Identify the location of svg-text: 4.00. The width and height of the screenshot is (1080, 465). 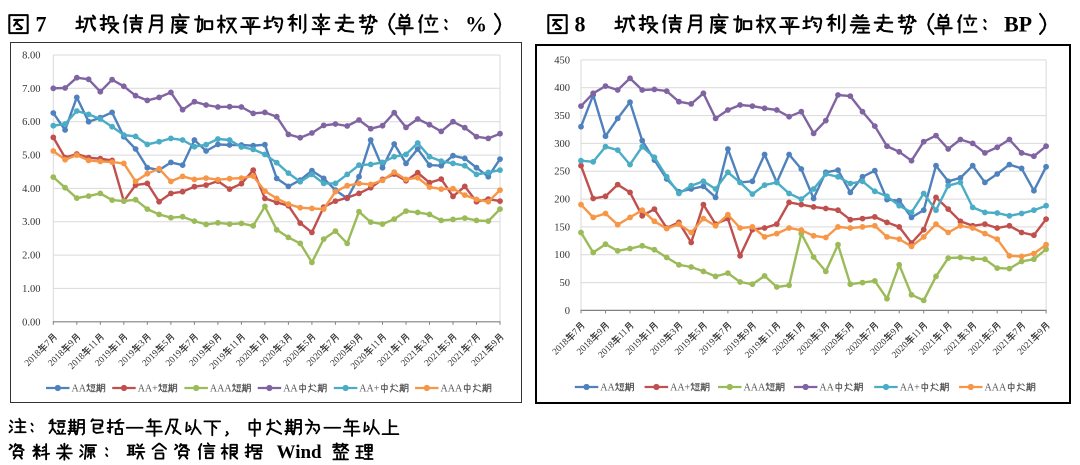
(31, 189).